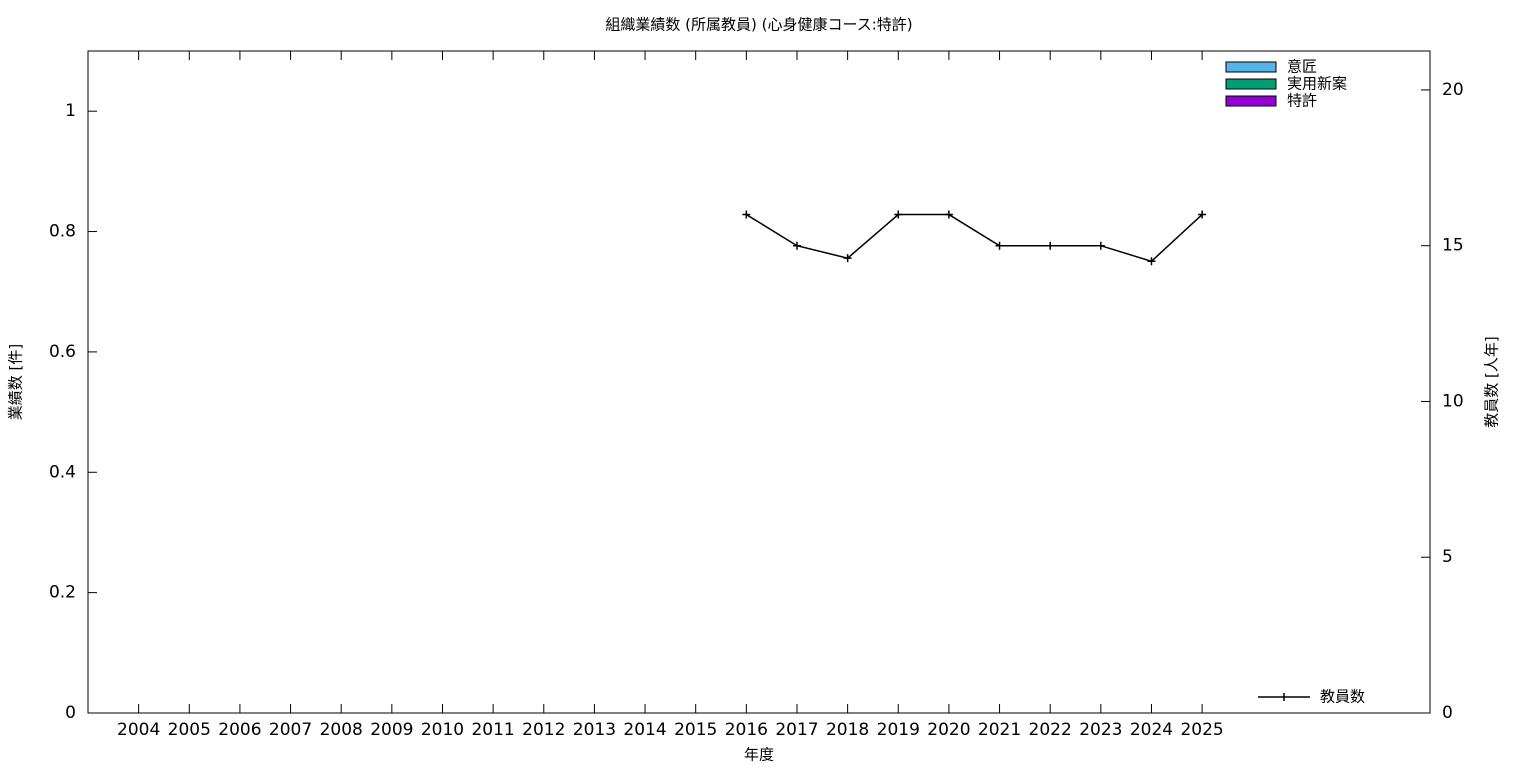 The height and width of the screenshot is (768, 1536). What do you see at coordinates (999, 730) in the screenshot?
I see `x-tick-label: 2021` at bounding box center [999, 730].